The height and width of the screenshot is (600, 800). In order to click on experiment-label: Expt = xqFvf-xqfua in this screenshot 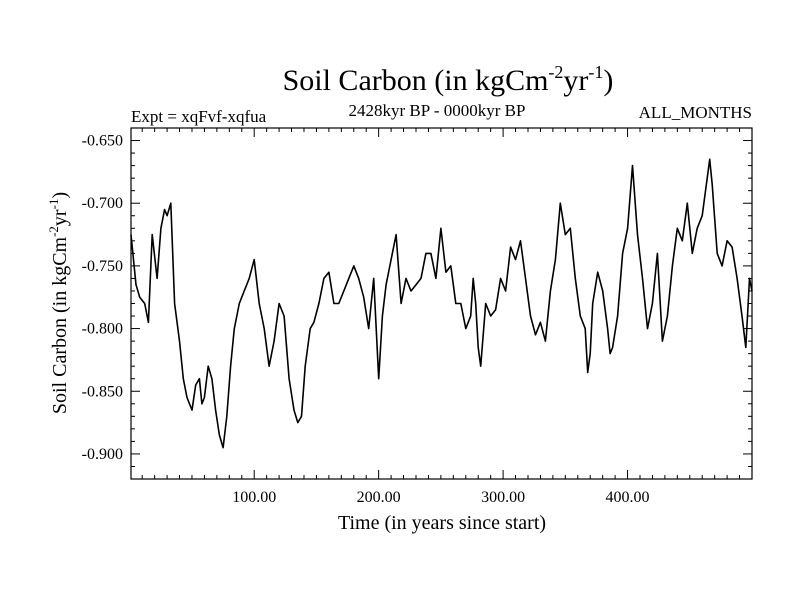, I will do `click(199, 116)`.